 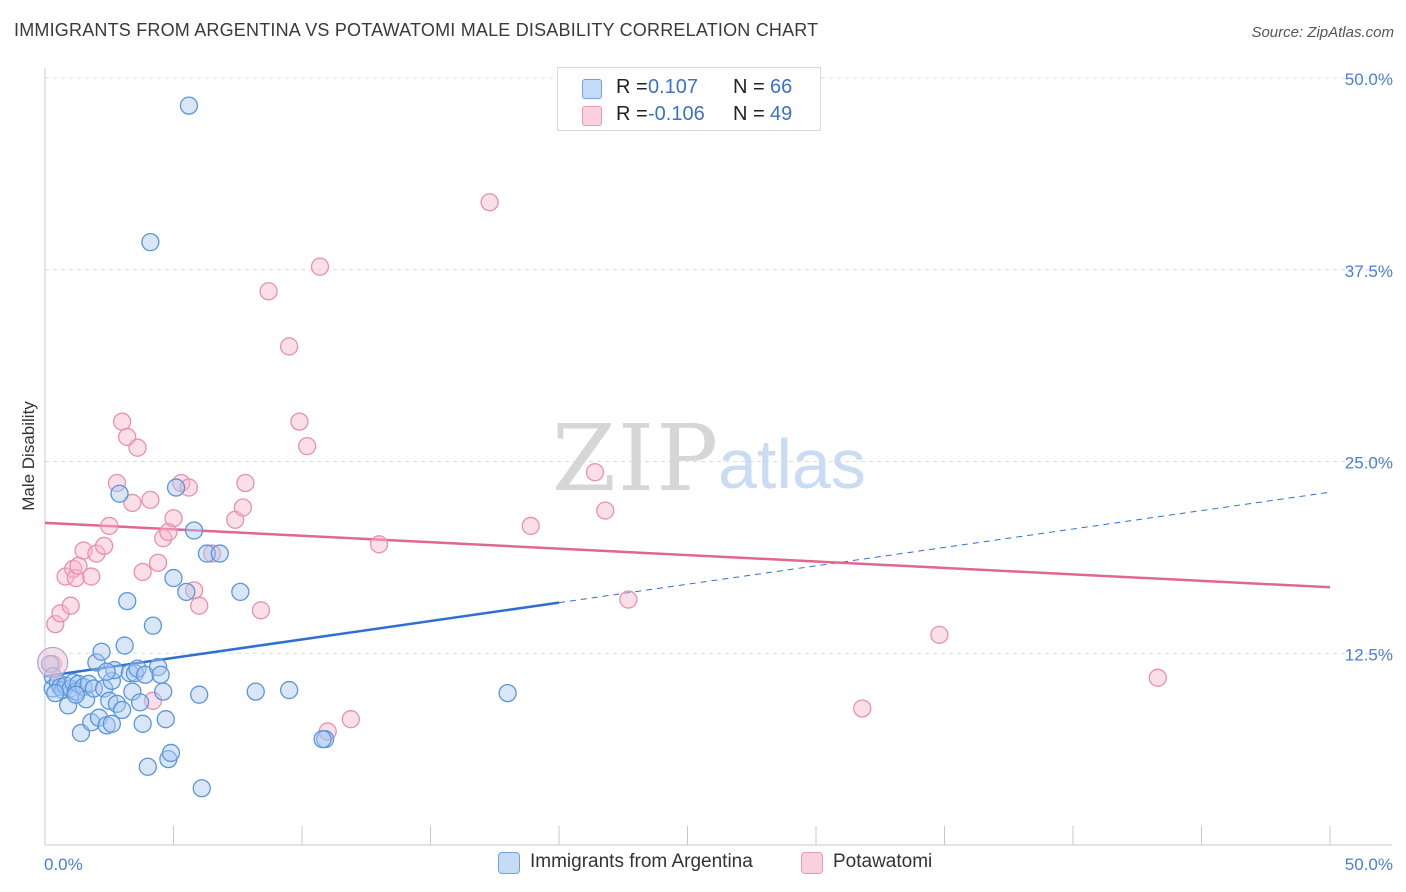 I want to click on y-tick-label: 37.5%, so click(x=1369, y=271).